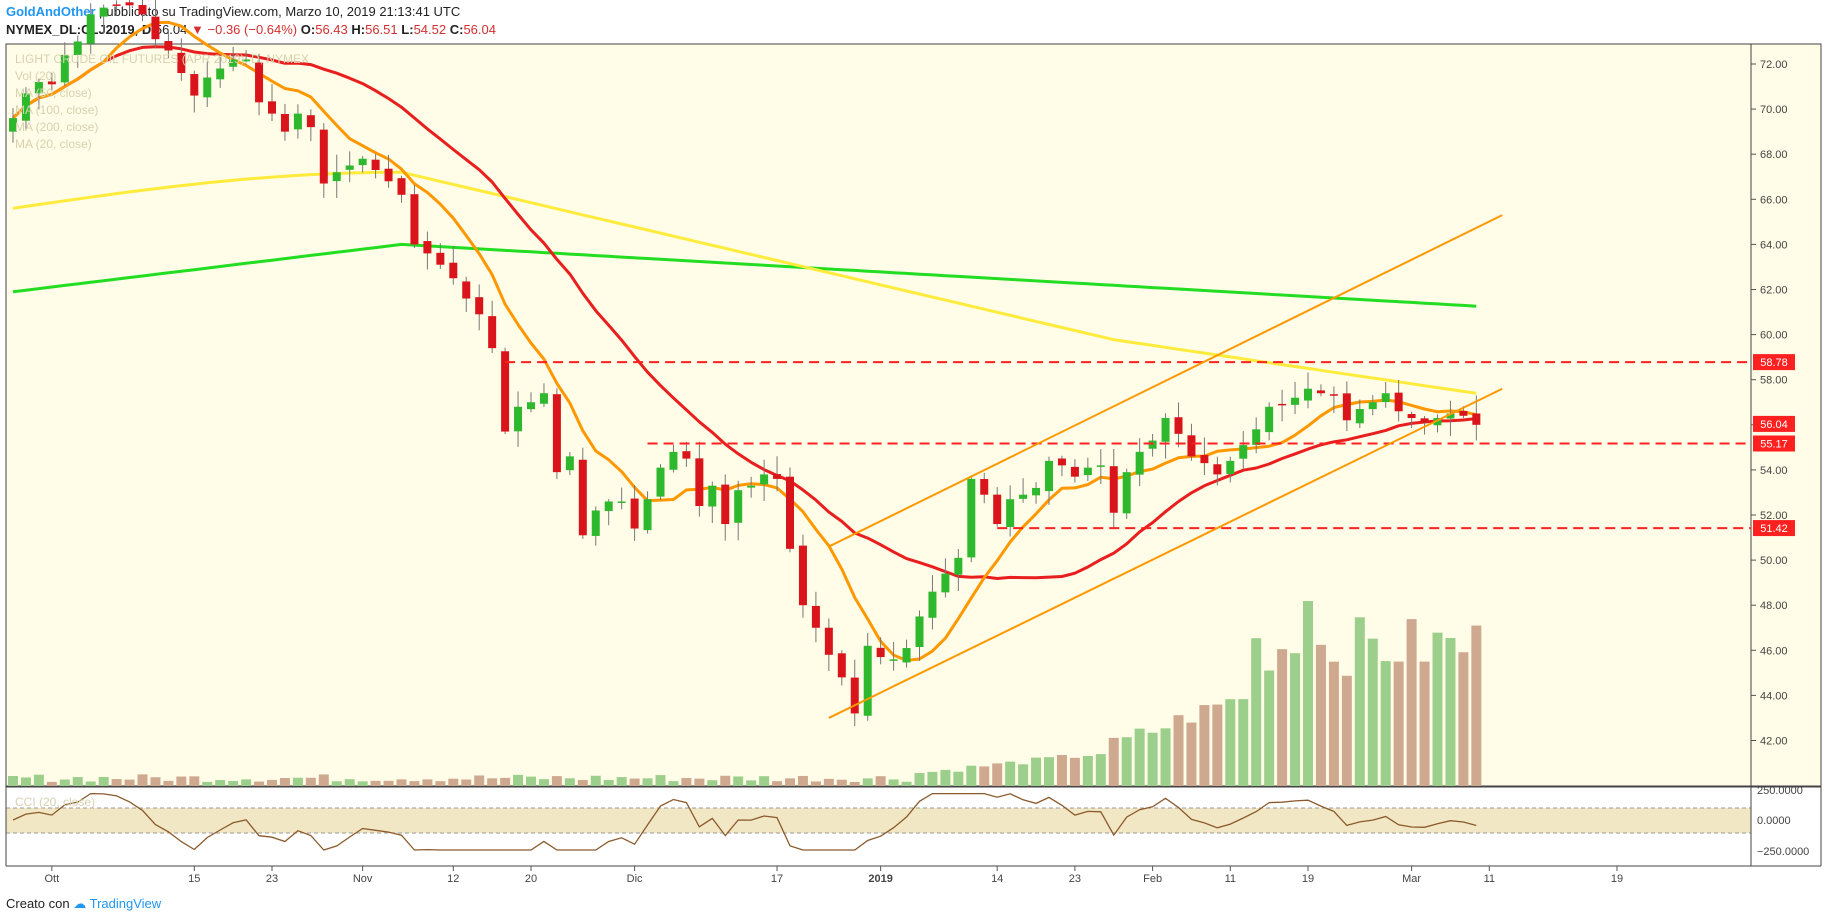  Describe the element at coordinates (125, 903) in the screenshot. I see `tradingview-link: TradingView` at that location.